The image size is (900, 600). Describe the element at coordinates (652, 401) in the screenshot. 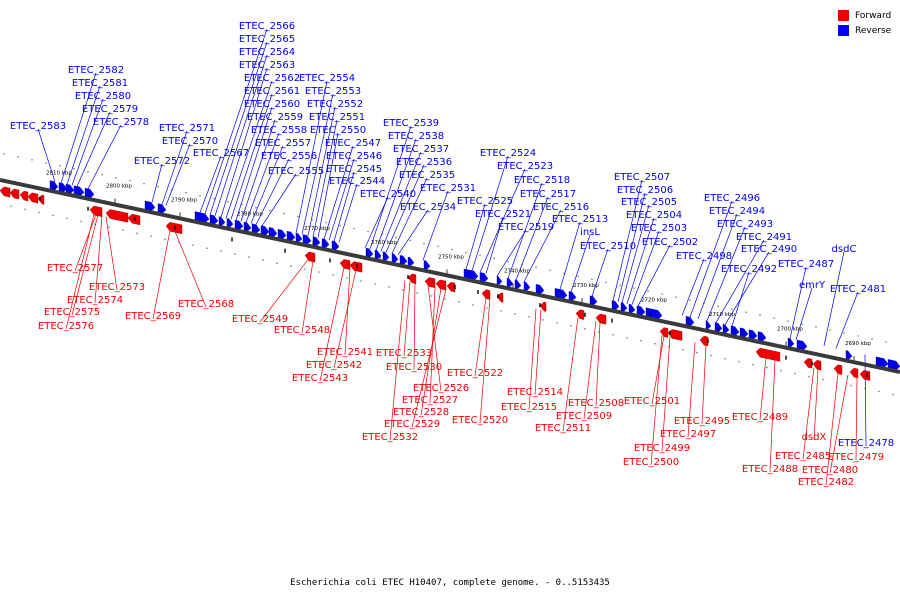

I see `gene-label: ETEC_2501` at that location.